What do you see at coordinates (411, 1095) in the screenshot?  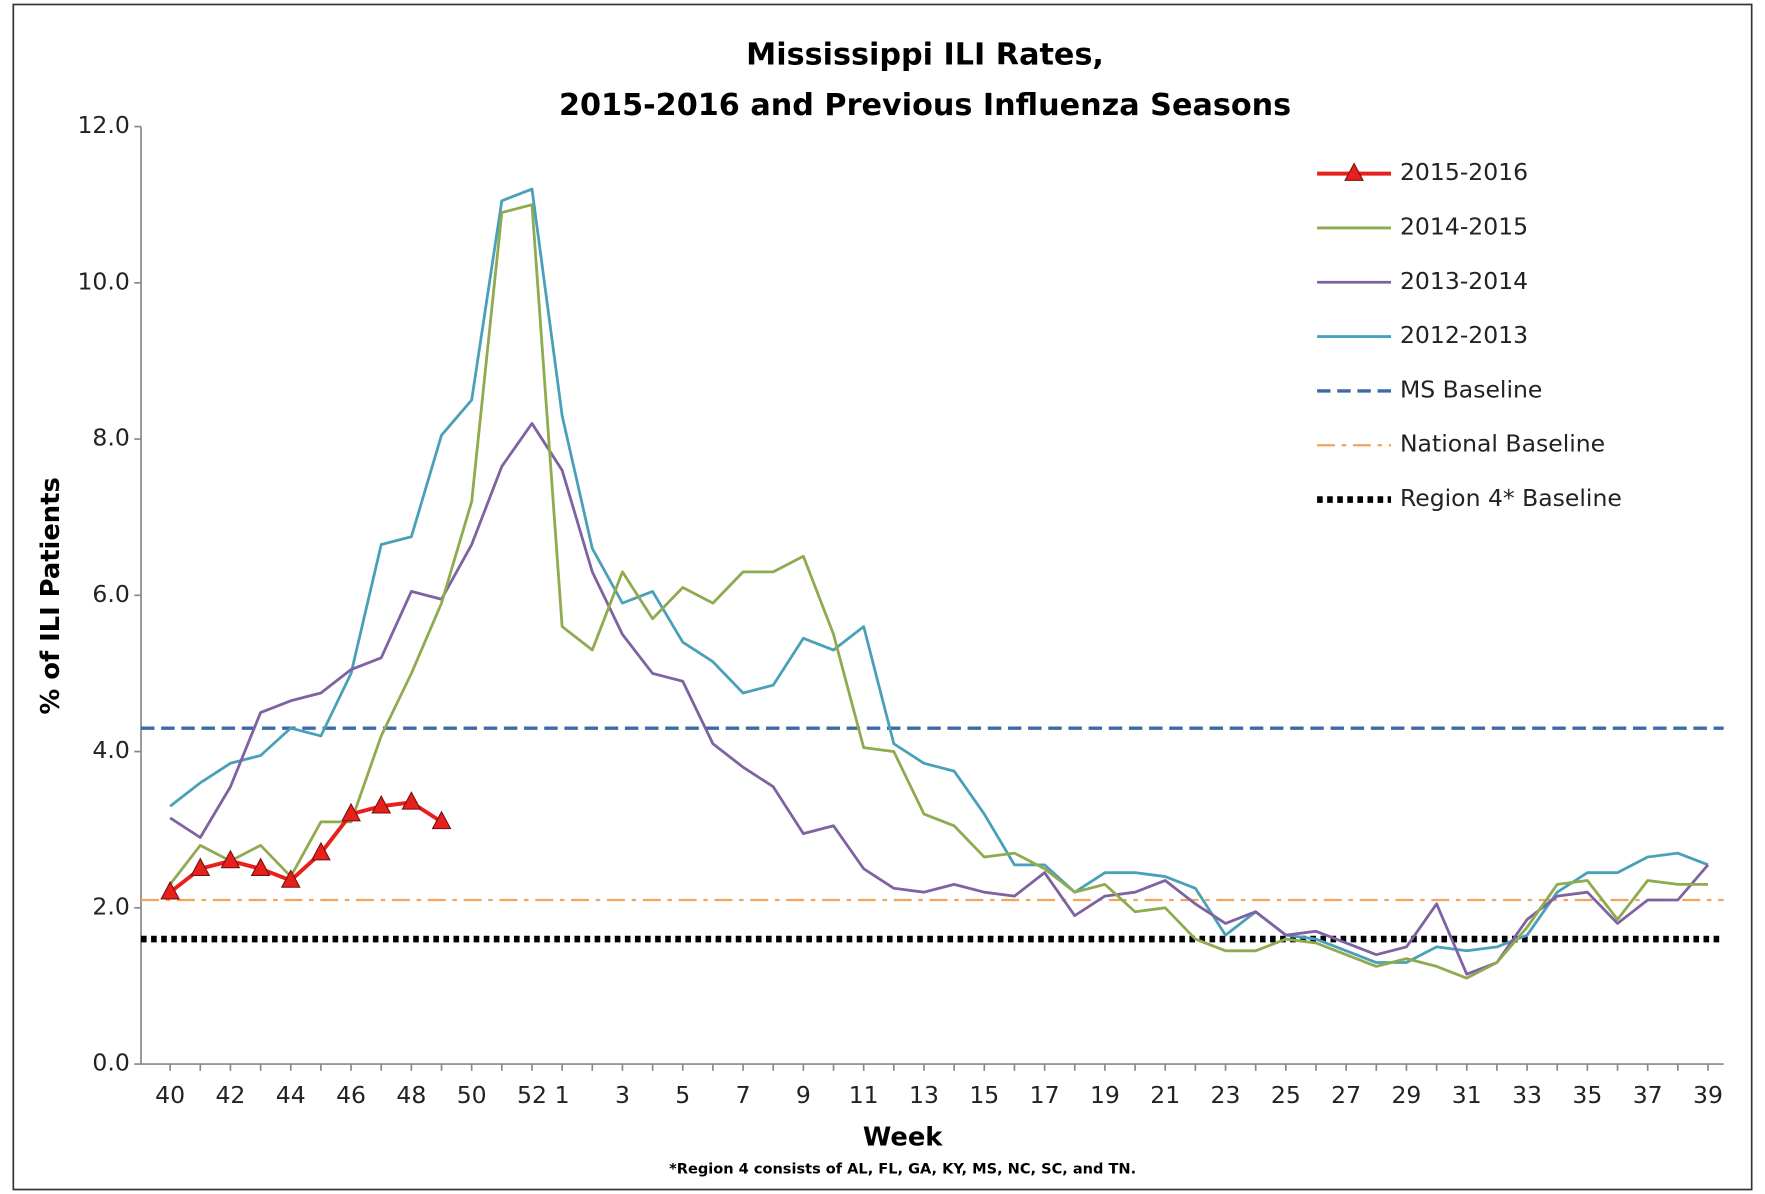 I see `x-tick-label: 48` at bounding box center [411, 1095].